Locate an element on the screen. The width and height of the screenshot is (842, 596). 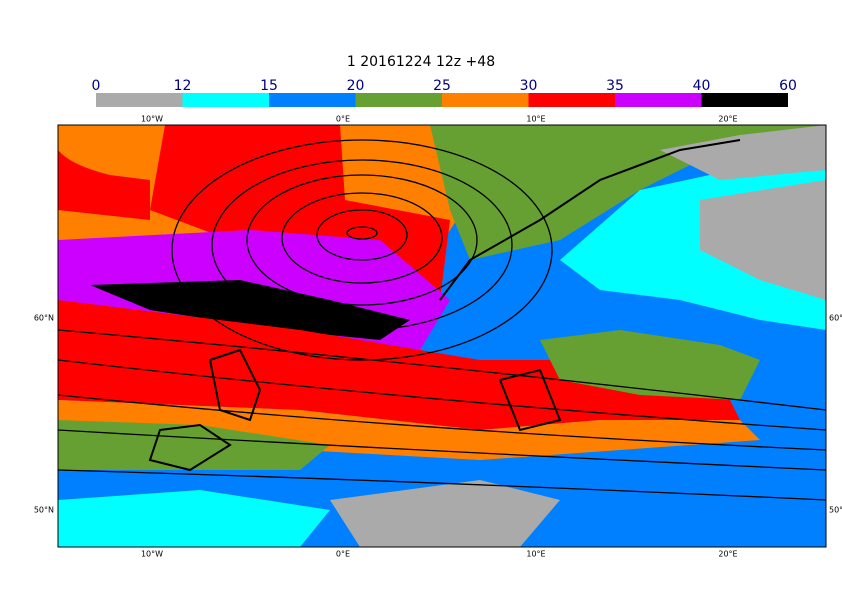
colorbar-tick-label: 30 is located at coordinates (529, 86).